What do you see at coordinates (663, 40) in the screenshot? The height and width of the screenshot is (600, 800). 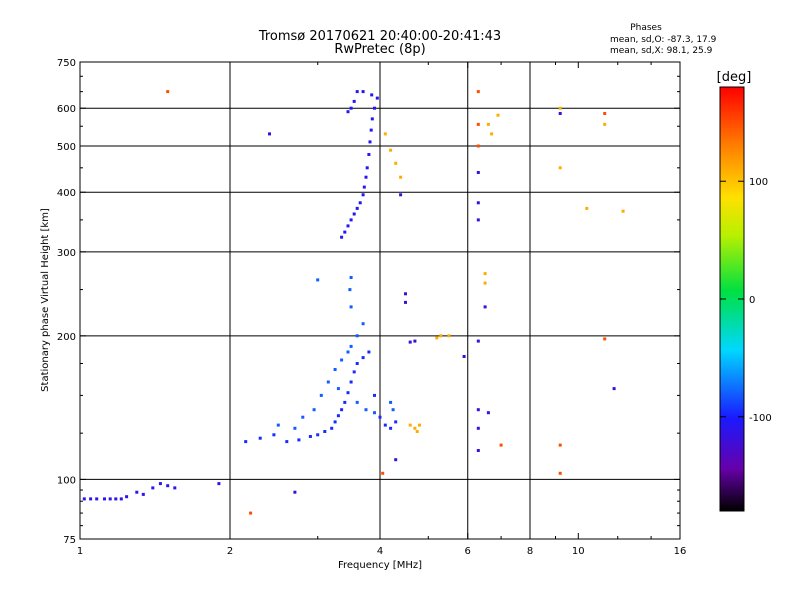 I see `stats-line-o: mean, sd,O: -87.3, 17.9` at bounding box center [663, 40].